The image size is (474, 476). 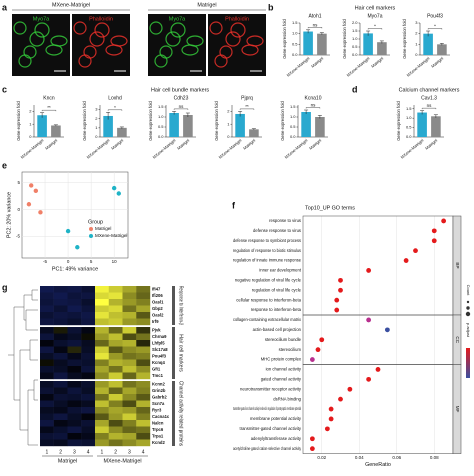 What do you see at coordinates (96, 136) in the screenshot?
I see `y-tick-label: 0` at bounding box center [96, 136].